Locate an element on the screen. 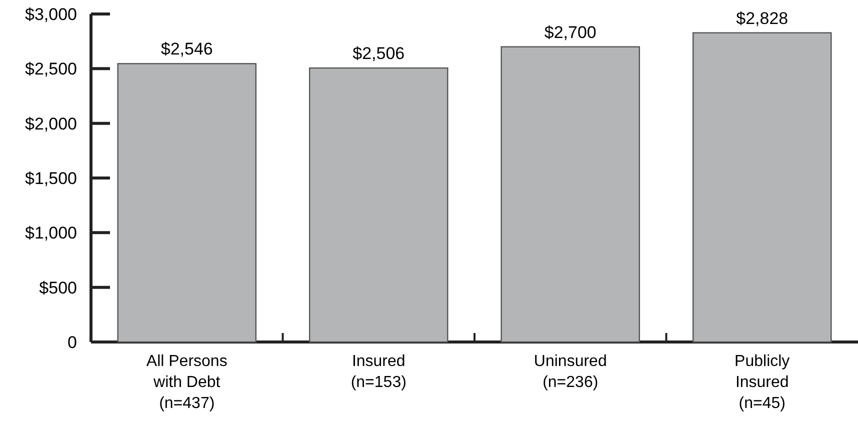 This screenshot has width=858, height=432. data-label: $2,700 is located at coordinates (570, 32).